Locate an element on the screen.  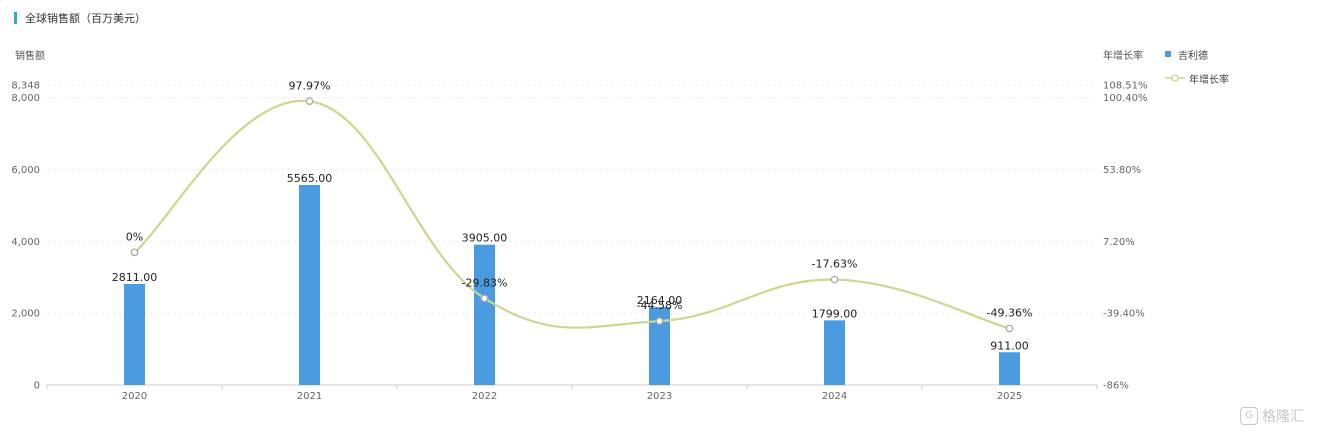
watermark: G 格隆汇 is located at coordinates (1272, 416).